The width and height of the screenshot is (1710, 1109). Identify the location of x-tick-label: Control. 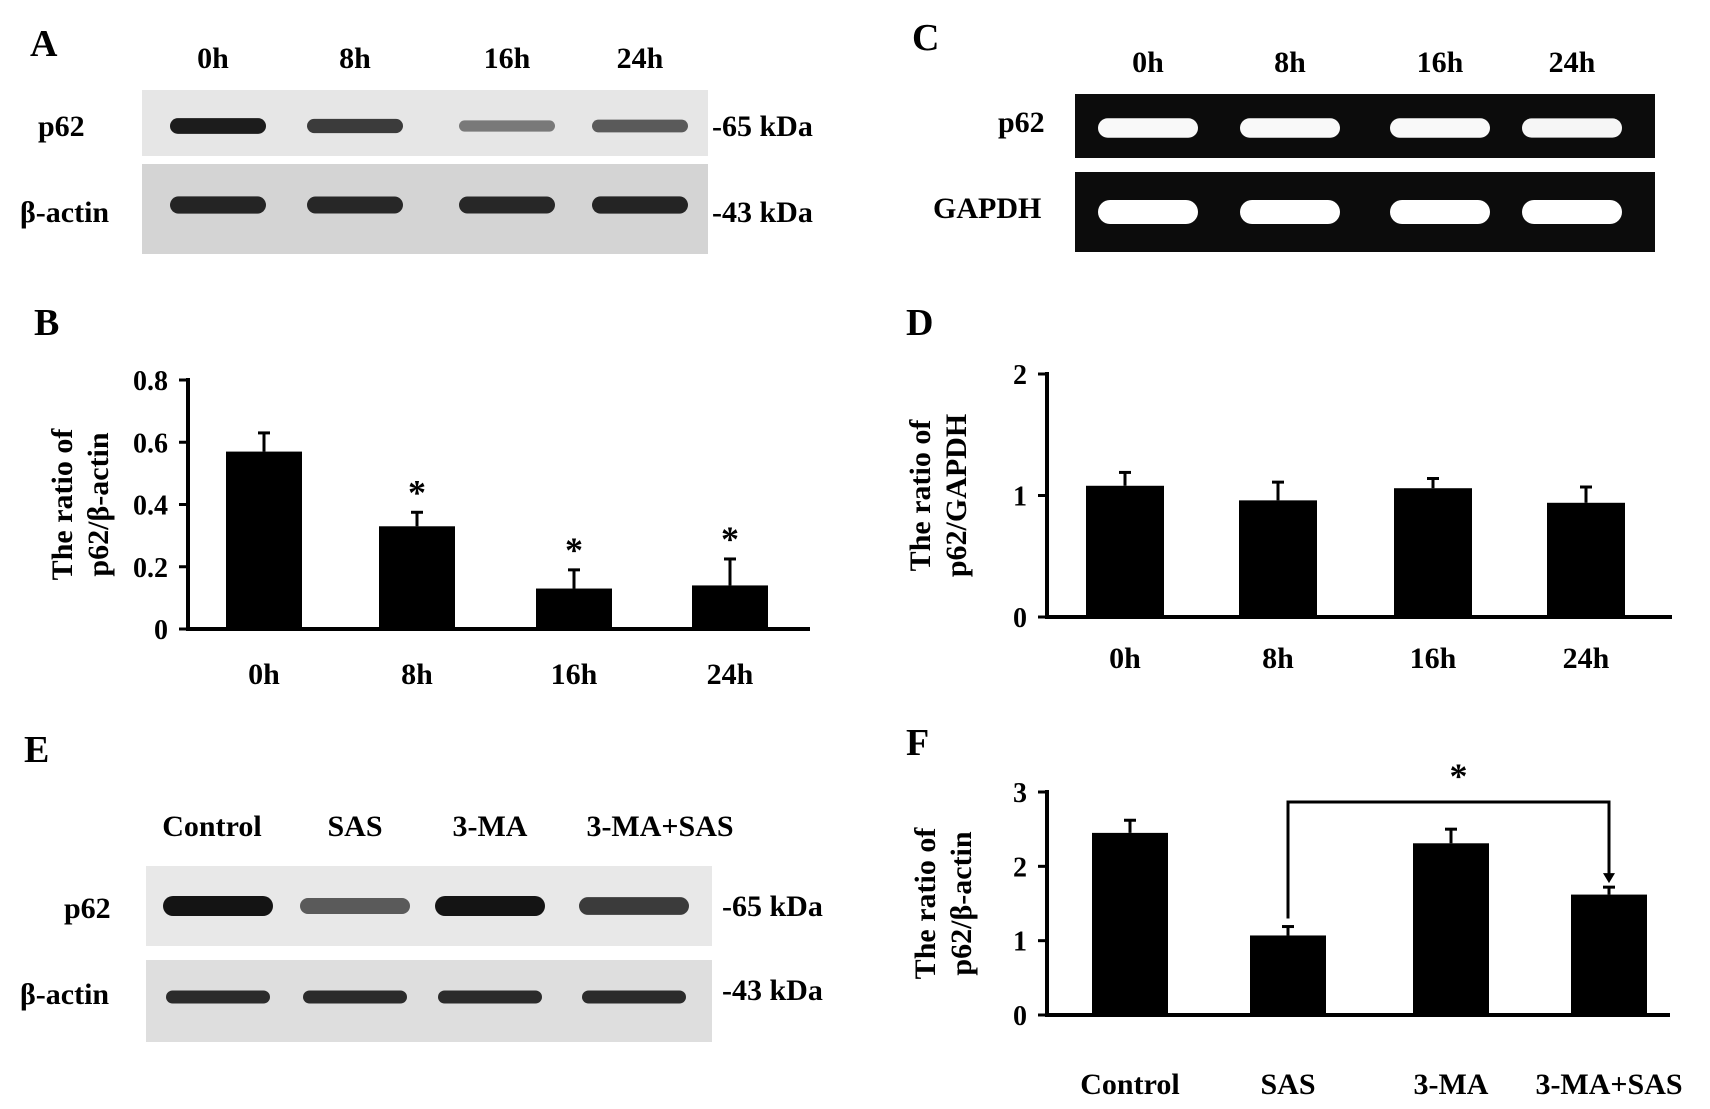
(1129, 1084).